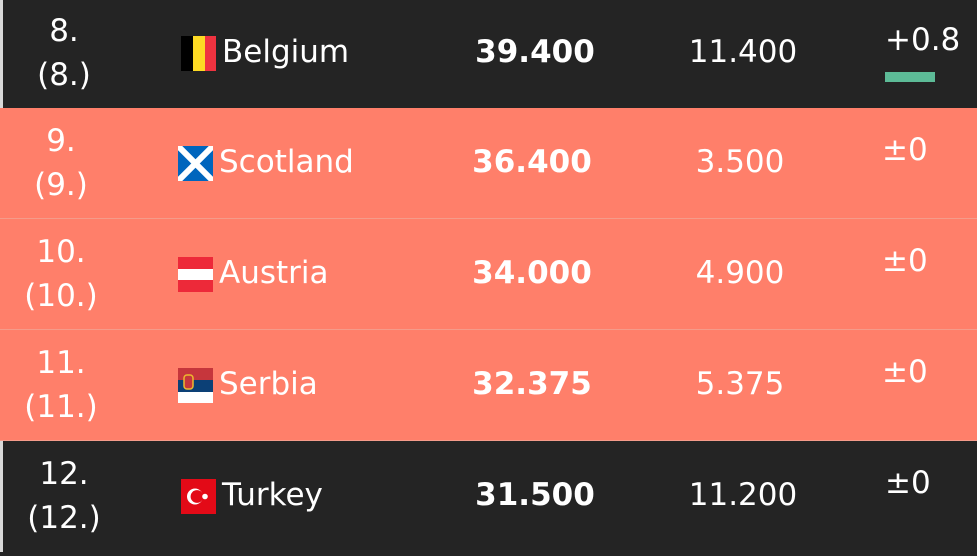 The image size is (977, 556). What do you see at coordinates (61, 184) in the screenshot?
I see `previous-rank: (9.)` at bounding box center [61, 184].